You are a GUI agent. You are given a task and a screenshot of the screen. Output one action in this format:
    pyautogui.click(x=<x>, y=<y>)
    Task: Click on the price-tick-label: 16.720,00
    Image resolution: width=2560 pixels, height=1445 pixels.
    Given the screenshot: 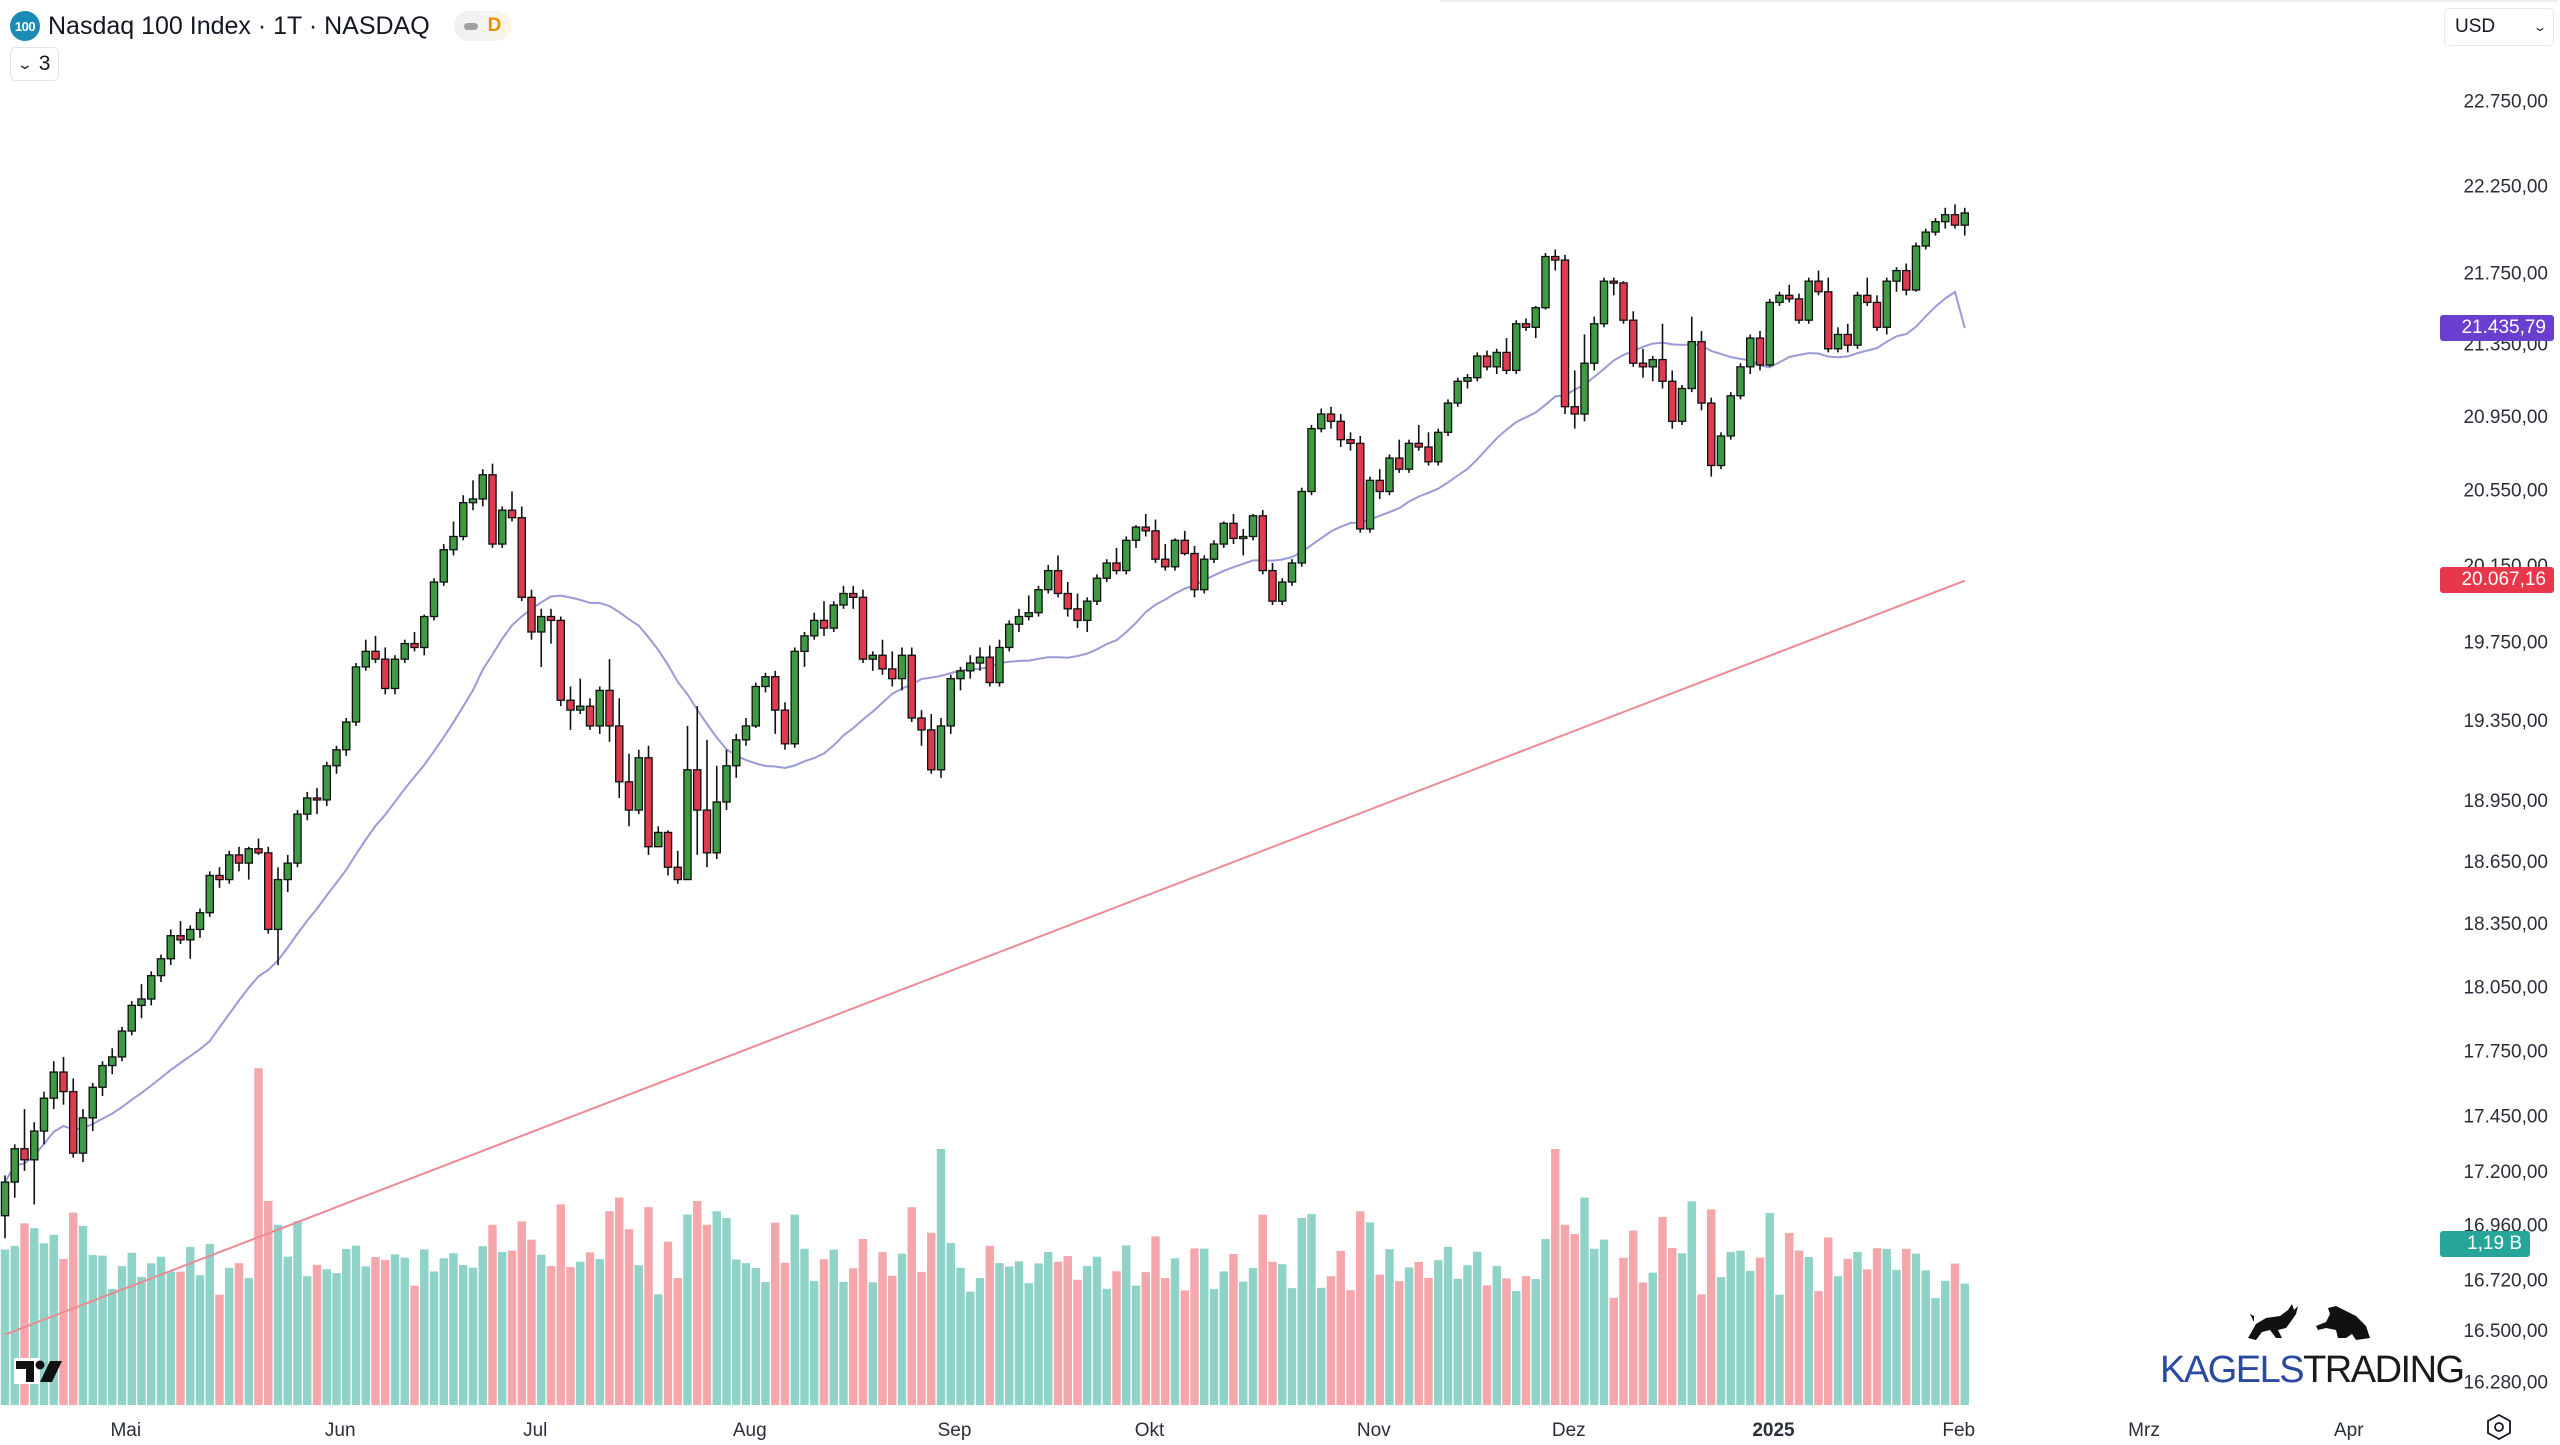 What is the action you would take?
    pyautogui.click(x=2505, y=1280)
    